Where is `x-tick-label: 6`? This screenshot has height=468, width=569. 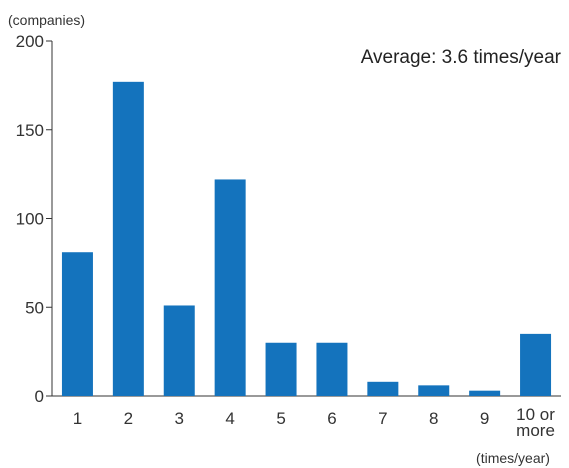 x-tick-label: 6 is located at coordinates (331, 418).